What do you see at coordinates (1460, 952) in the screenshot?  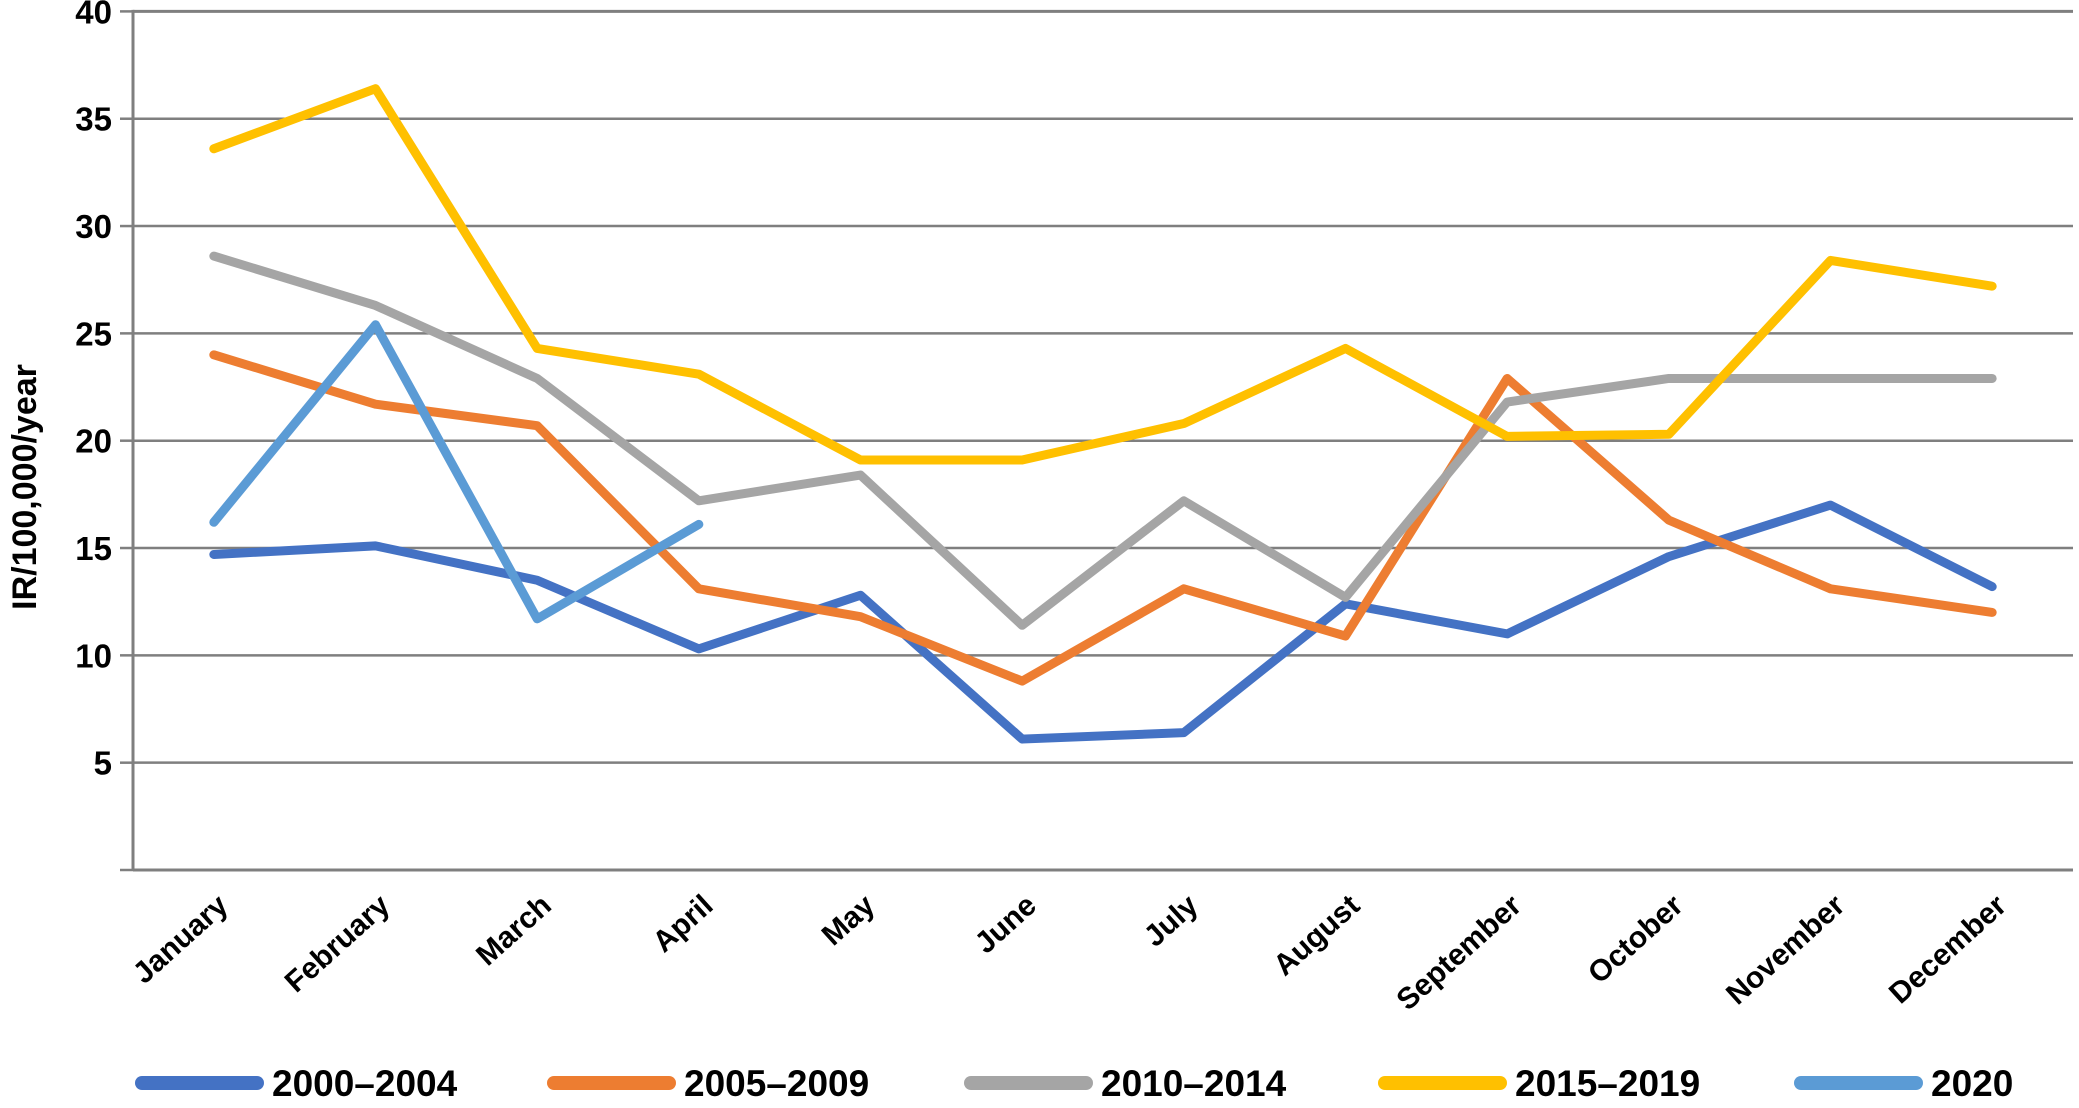 I see `x-axis-label: September` at bounding box center [1460, 952].